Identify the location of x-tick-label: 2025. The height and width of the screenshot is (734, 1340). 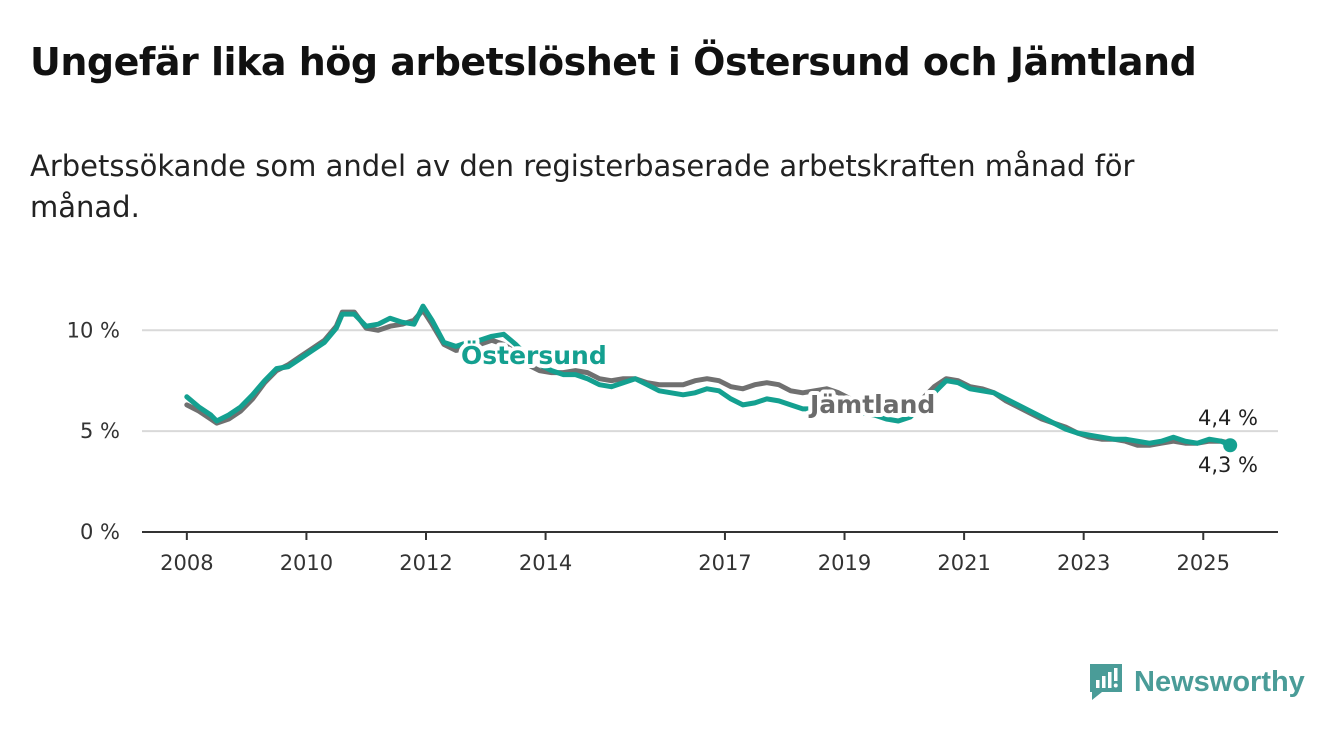
(1203, 563).